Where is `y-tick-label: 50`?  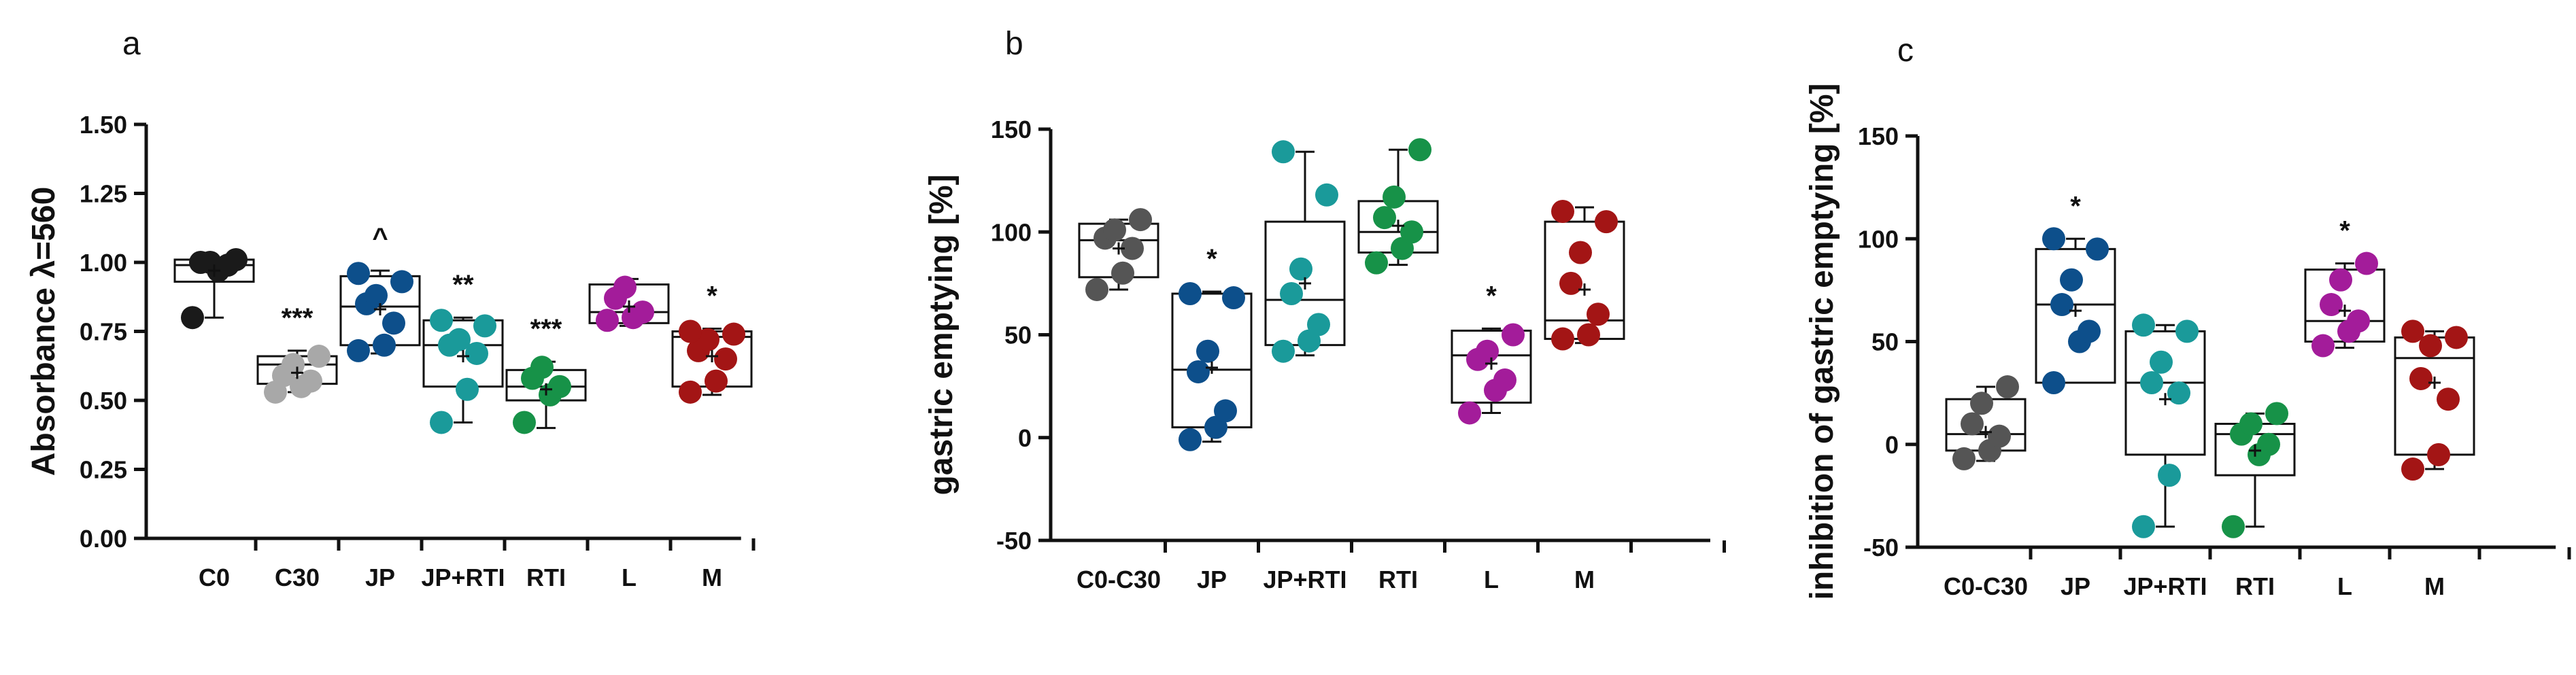 y-tick-label: 50 is located at coordinates (1018, 335).